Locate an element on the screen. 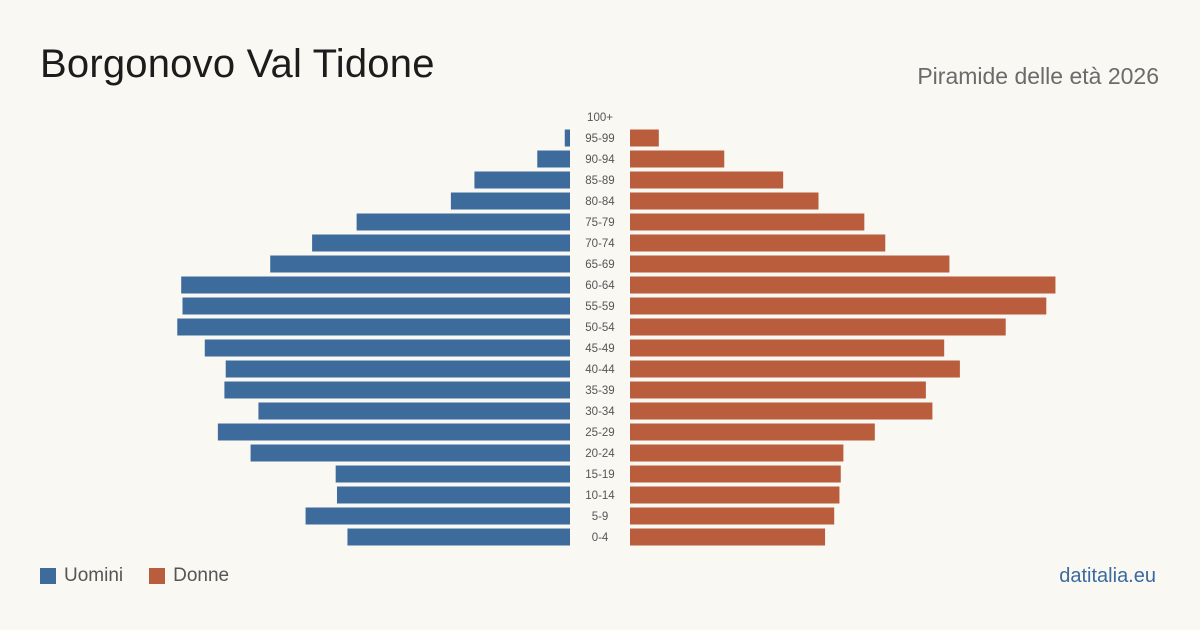 The image size is (1200, 630). age-group-label: 15-19 is located at coordinates (599, 475).